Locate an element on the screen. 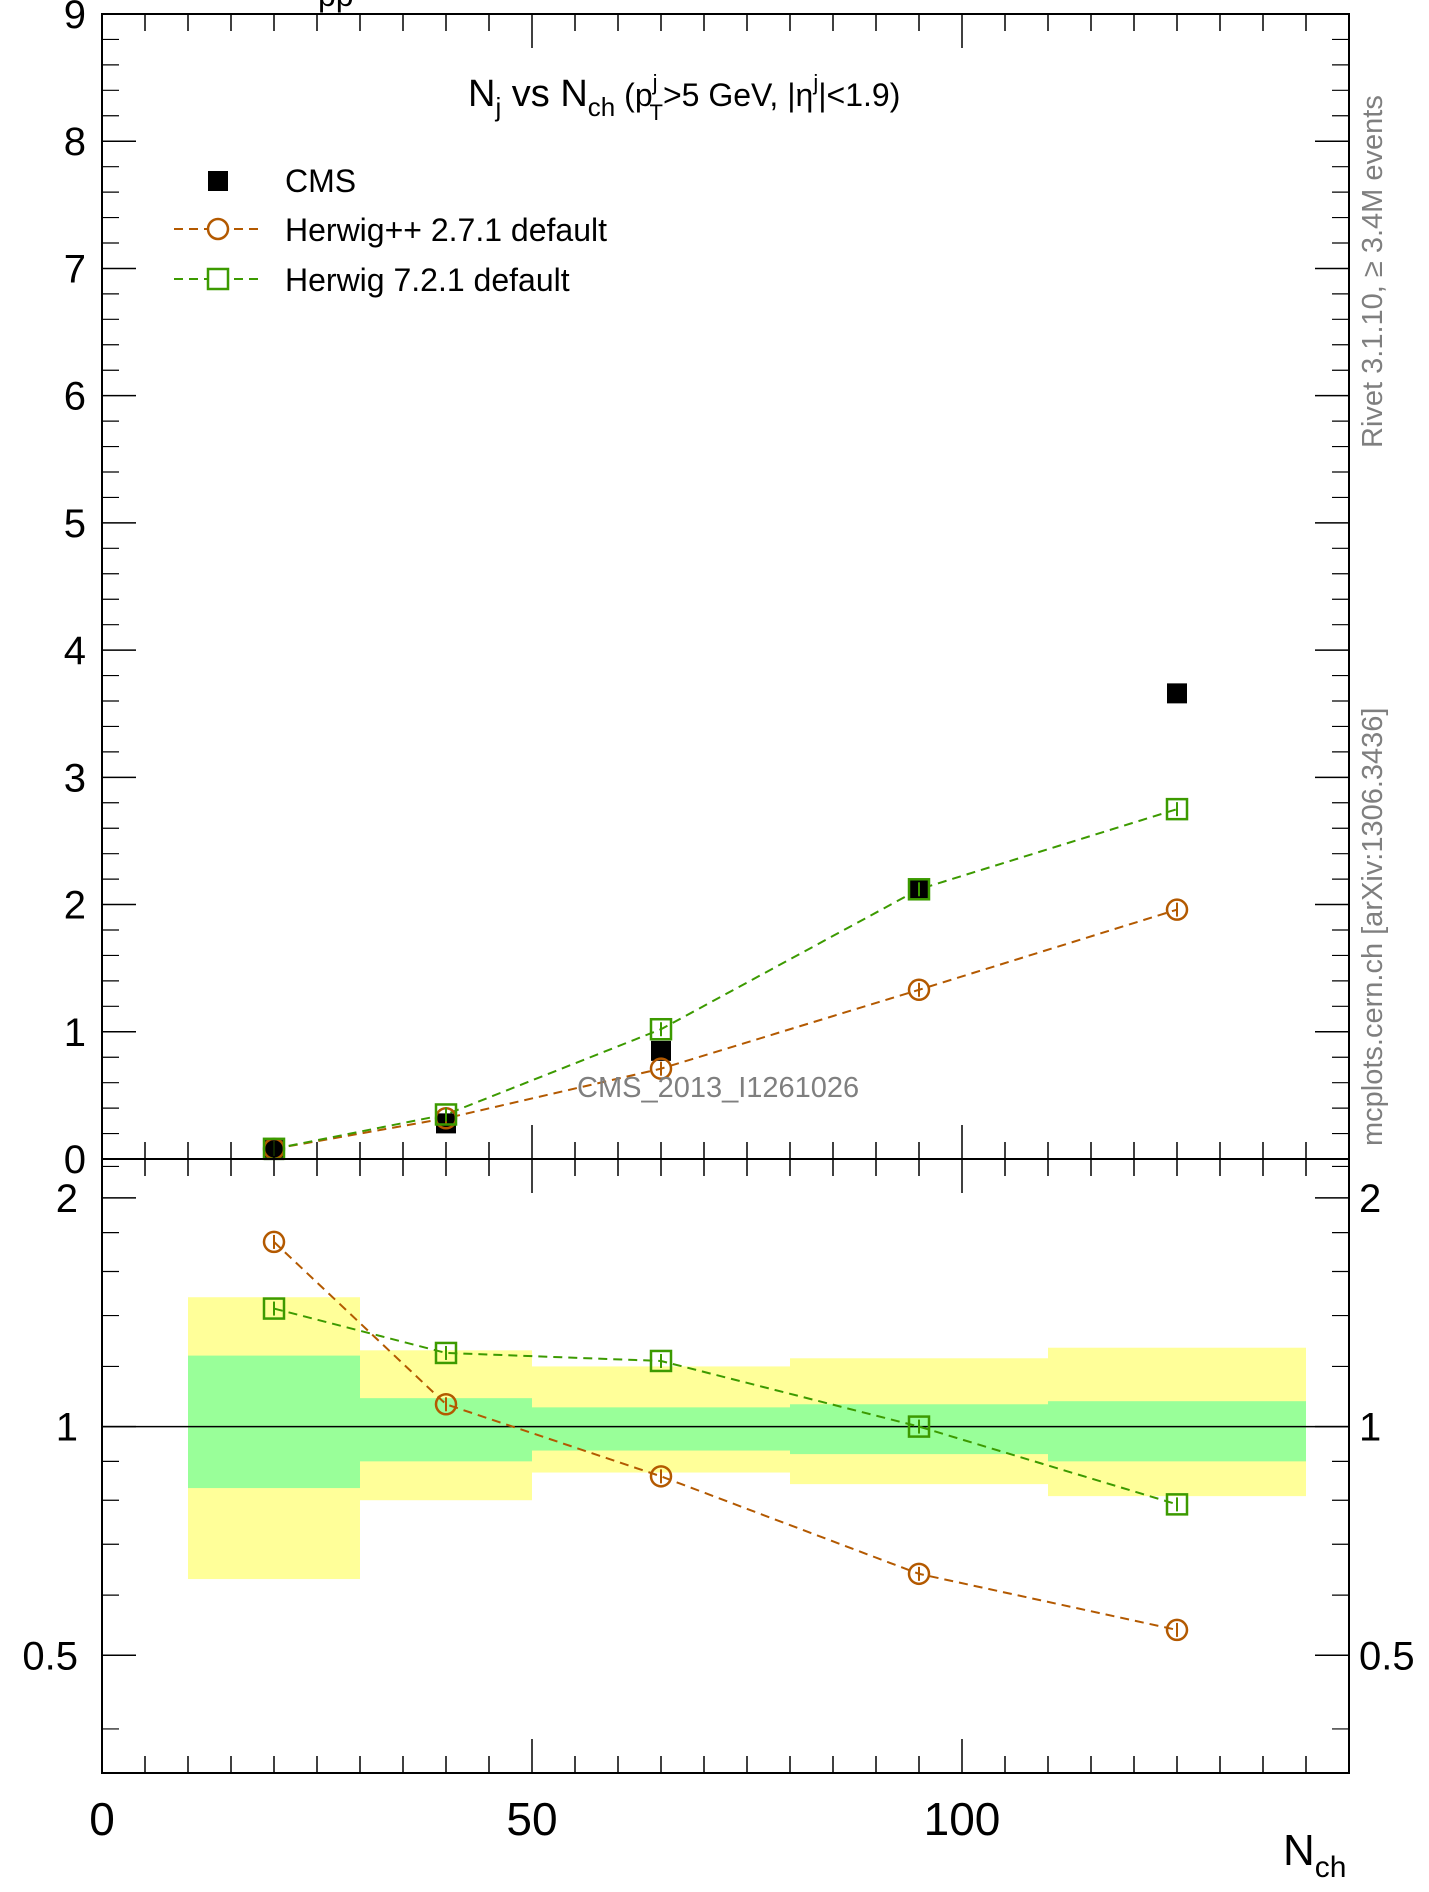  main-point-s1-4-ring is located at coordinates (1177, 909).